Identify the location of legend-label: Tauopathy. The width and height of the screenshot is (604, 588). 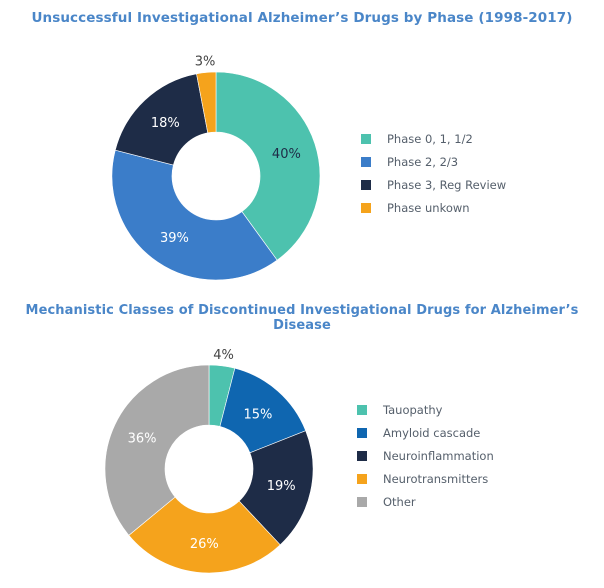
(413, 409).